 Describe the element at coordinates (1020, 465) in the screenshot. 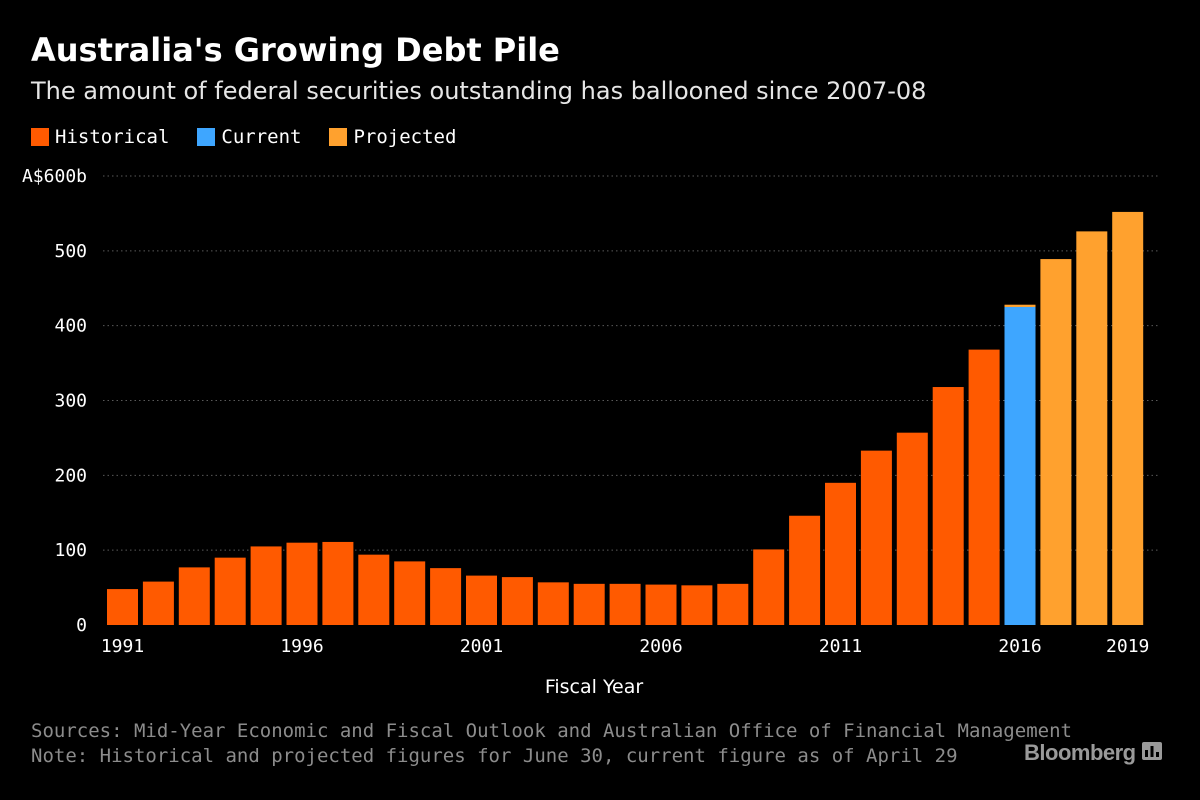

I see `bar-2016-current` at that location.